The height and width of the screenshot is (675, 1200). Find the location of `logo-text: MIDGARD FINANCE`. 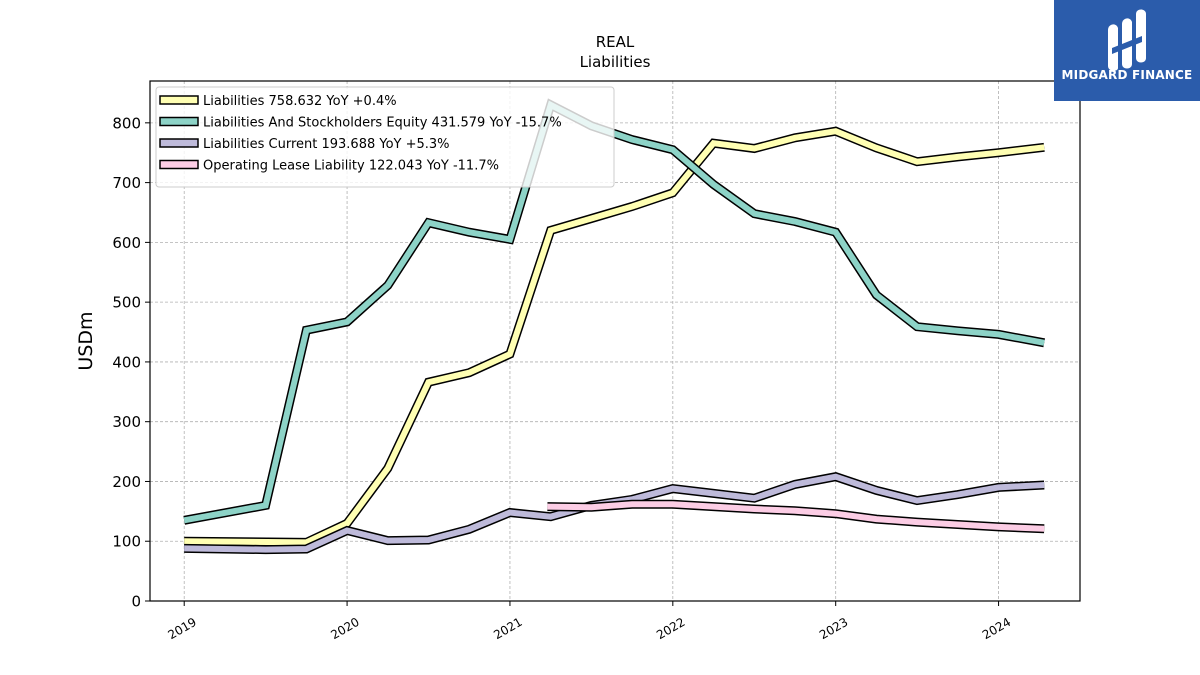

logo-text: MIDGARD FINANCE is located at coordinates (1127, 75).